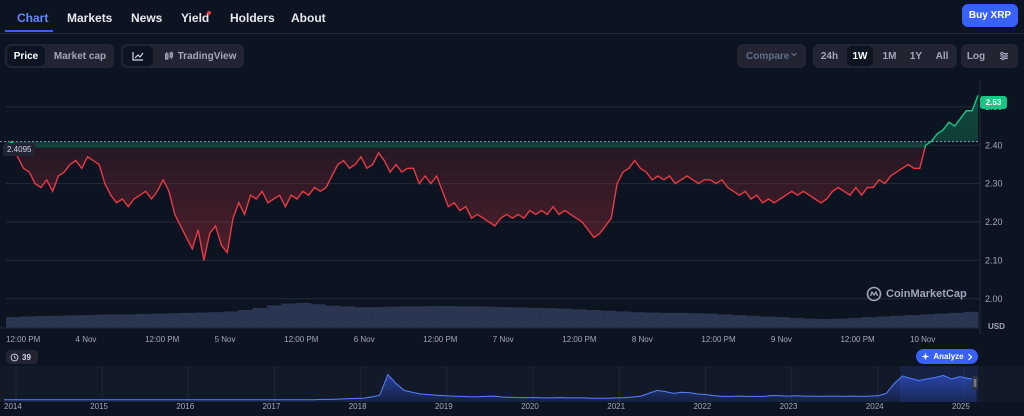  I want to click on year-label: 2021, so click(616, 406).